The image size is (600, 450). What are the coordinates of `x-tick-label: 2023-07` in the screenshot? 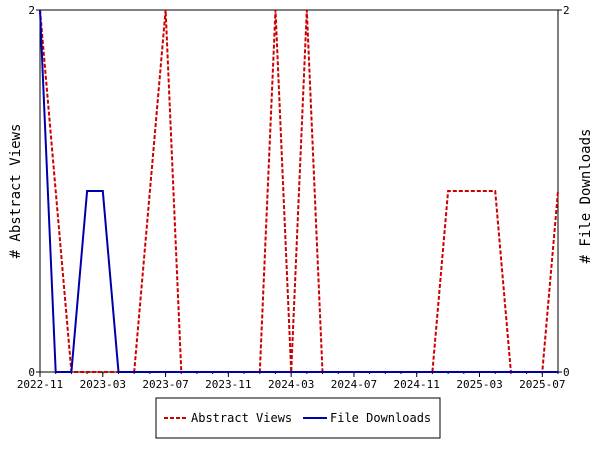 It's located at (165, 384).